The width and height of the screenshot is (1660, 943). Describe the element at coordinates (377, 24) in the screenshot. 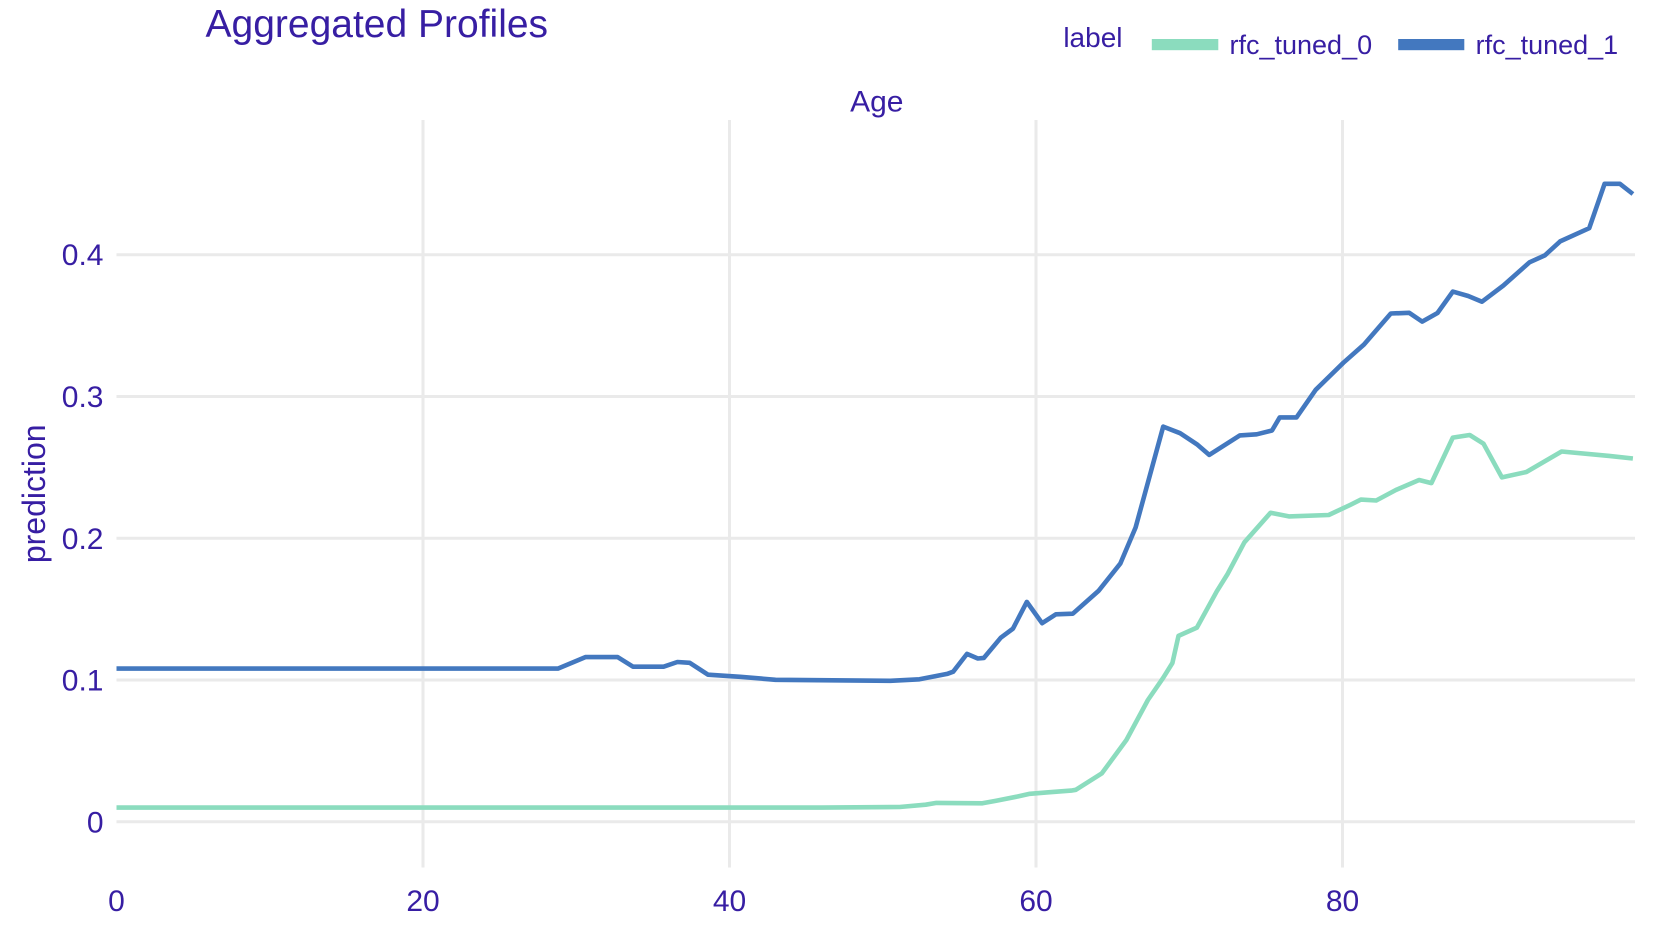

I see `svg-text: Aggregated Profiles` at that location.